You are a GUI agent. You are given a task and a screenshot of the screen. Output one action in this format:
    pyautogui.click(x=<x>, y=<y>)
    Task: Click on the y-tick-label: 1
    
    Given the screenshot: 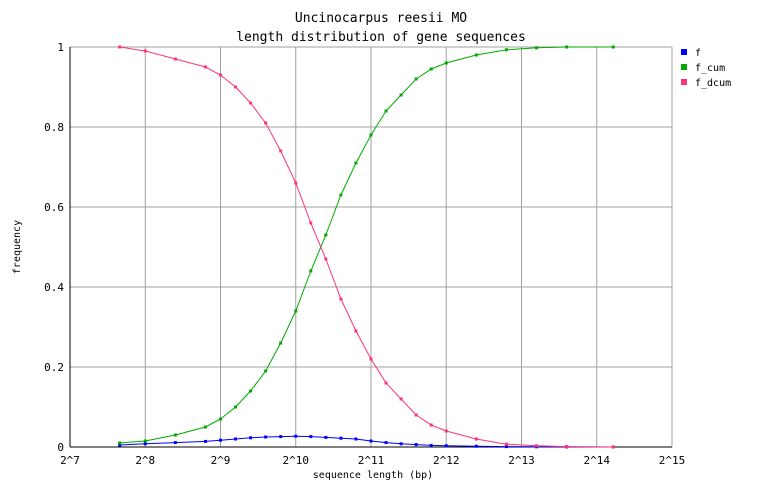 What is the action you would take?
    pyautogui.click(x=60, y=47)
    